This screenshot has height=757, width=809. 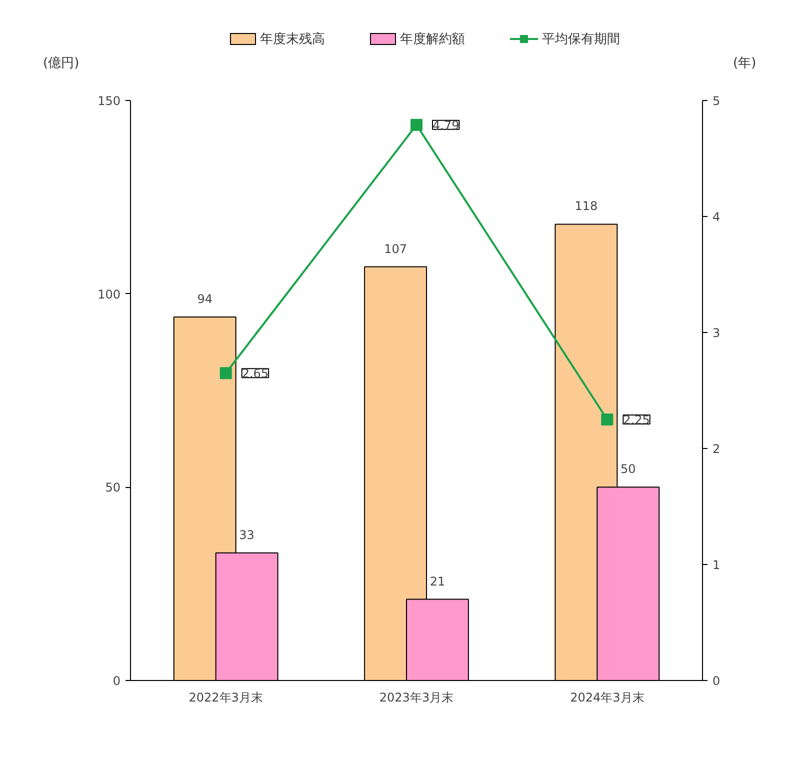 I want to click on data-label: 107, so click(x=395, y=249).